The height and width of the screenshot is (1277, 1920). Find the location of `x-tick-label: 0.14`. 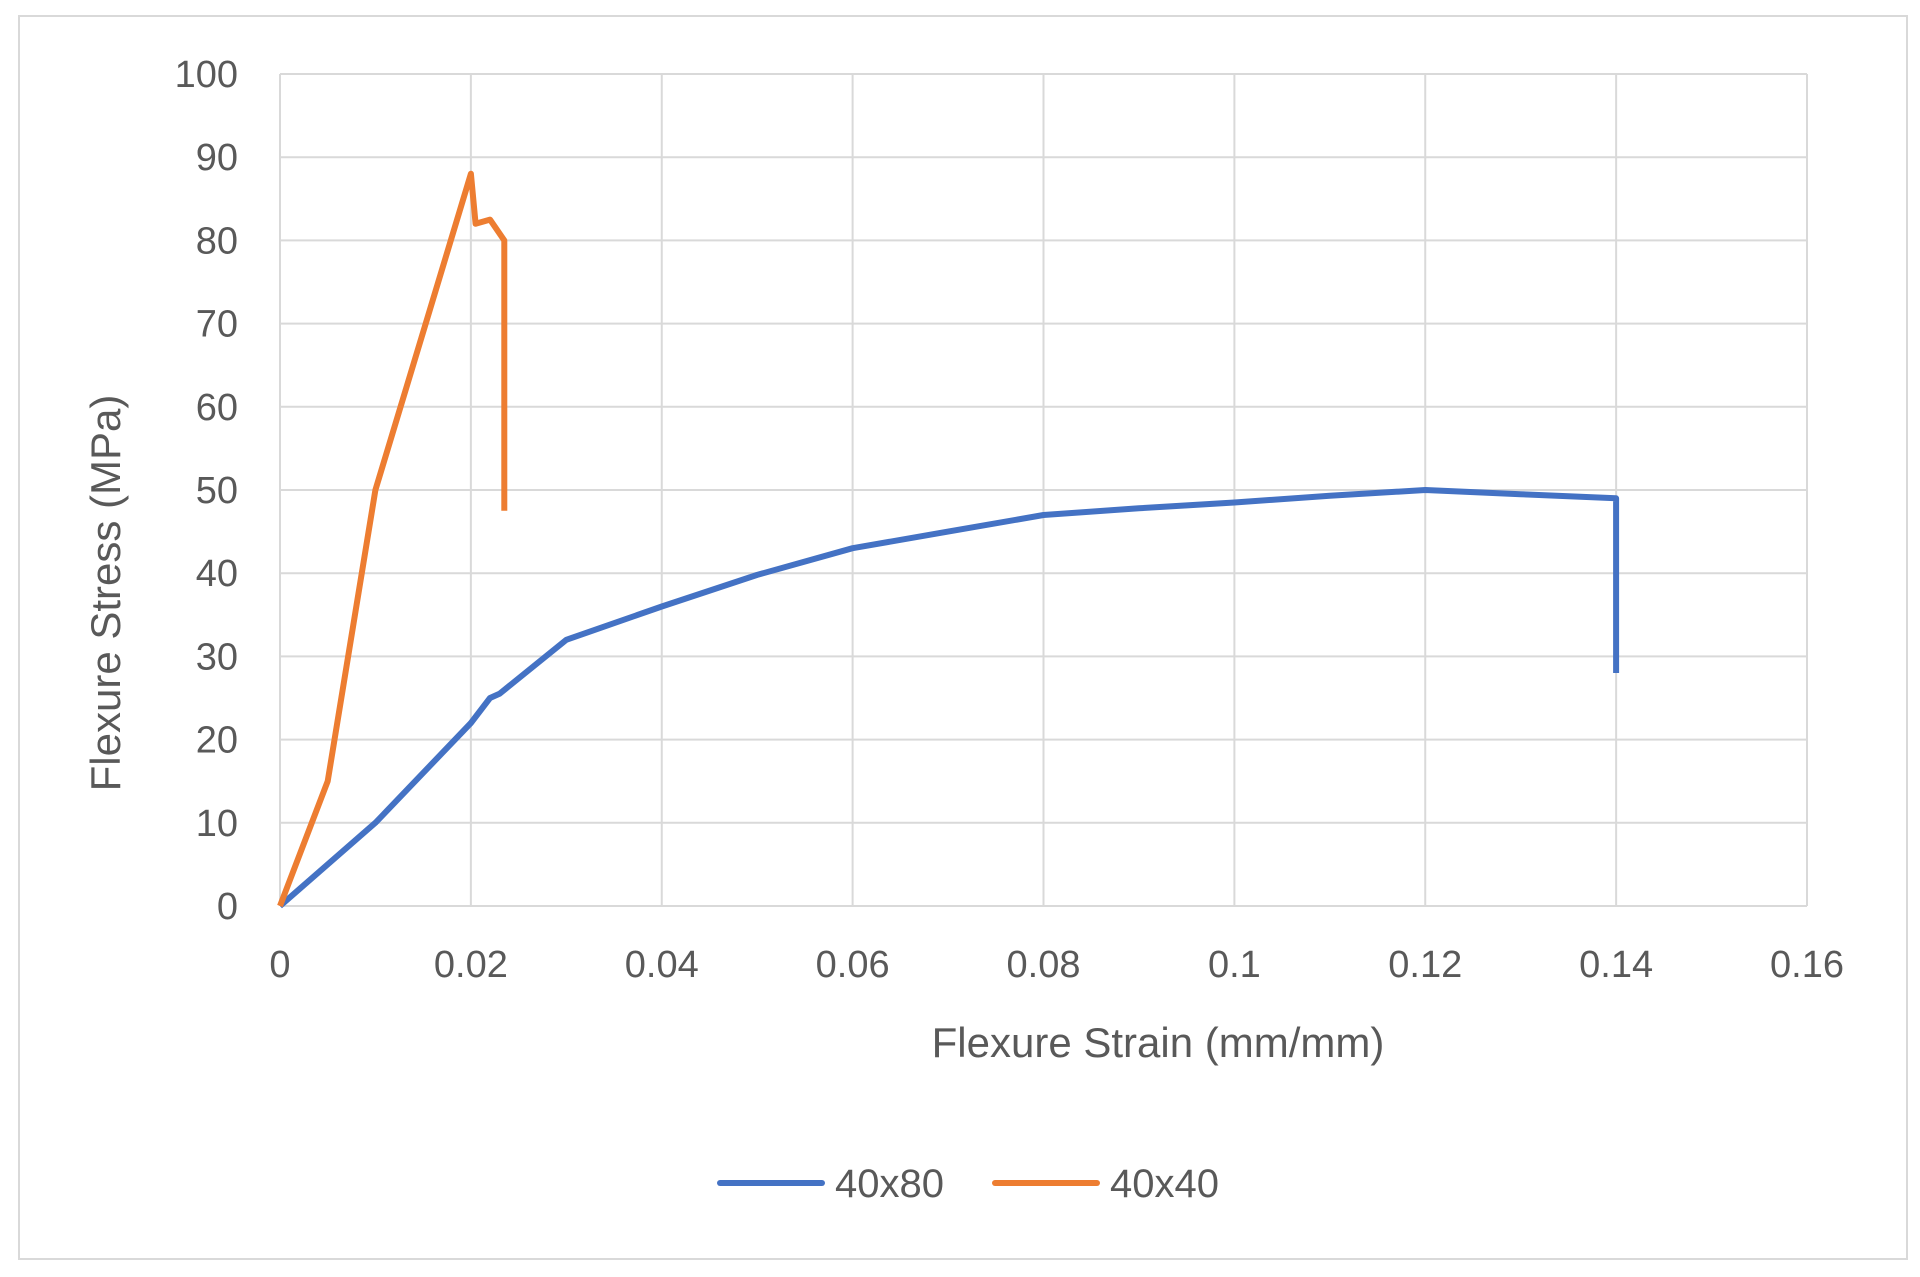

x-tick-label: 0.14 is located at coordinates (1616, 965).